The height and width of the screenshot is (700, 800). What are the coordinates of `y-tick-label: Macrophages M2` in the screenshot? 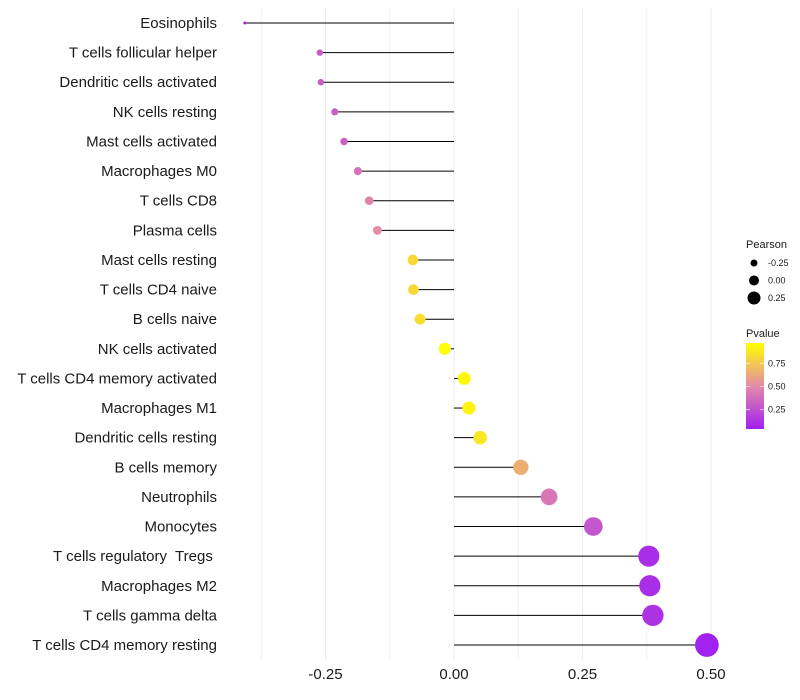 It's located at (159, 586).